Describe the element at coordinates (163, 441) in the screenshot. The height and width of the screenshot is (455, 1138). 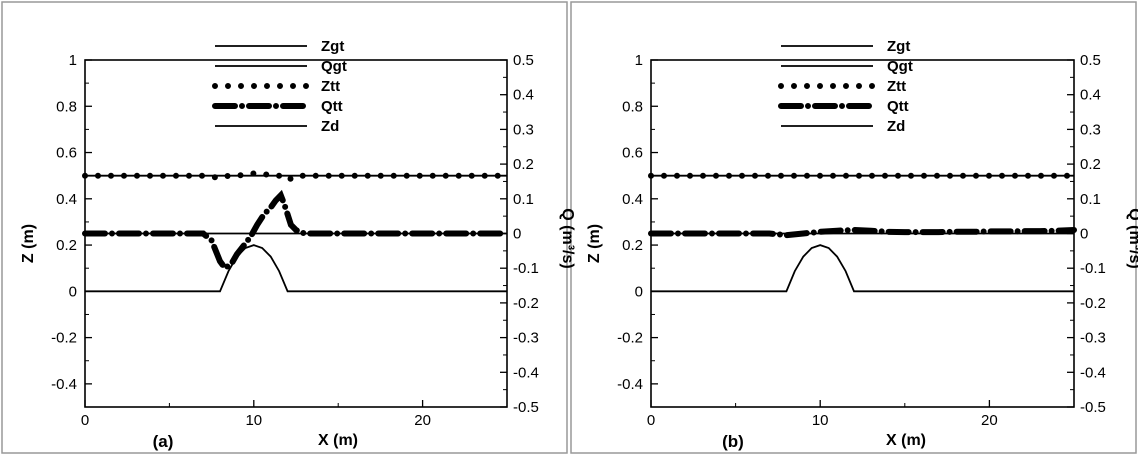
I see `panel-label: (a)` at that location.